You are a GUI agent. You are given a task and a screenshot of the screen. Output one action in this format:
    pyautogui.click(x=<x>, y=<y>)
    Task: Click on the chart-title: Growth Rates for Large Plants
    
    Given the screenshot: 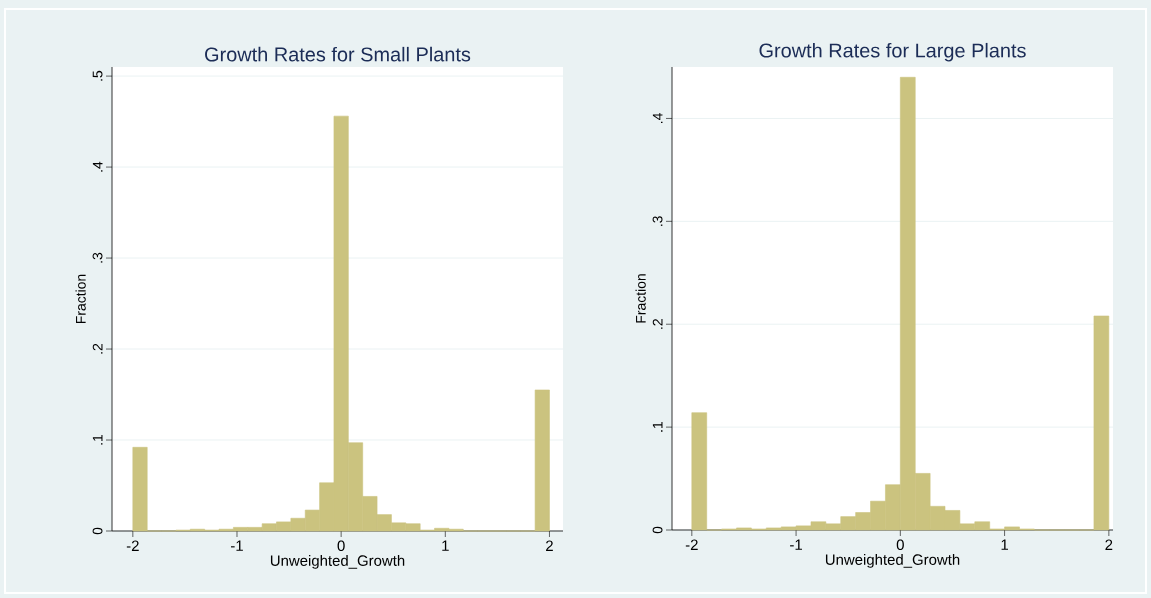 What is the action you would take?
    pyautogui.click(x=892, y=52)
    